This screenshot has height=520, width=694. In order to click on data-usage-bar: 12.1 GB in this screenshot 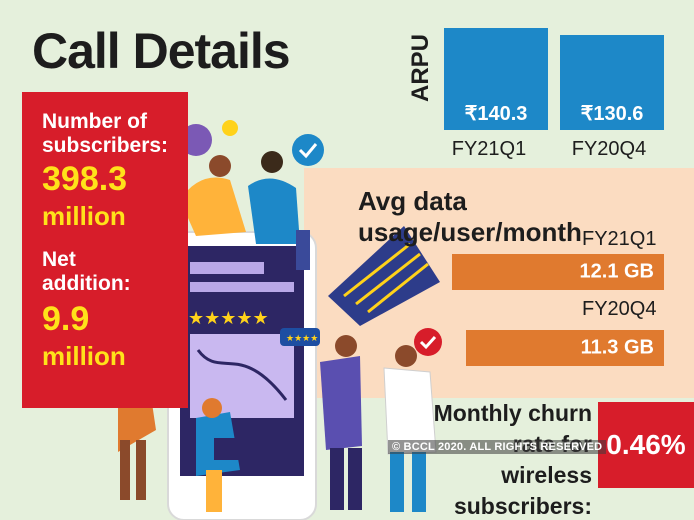, I will do `click(558, 272)`.